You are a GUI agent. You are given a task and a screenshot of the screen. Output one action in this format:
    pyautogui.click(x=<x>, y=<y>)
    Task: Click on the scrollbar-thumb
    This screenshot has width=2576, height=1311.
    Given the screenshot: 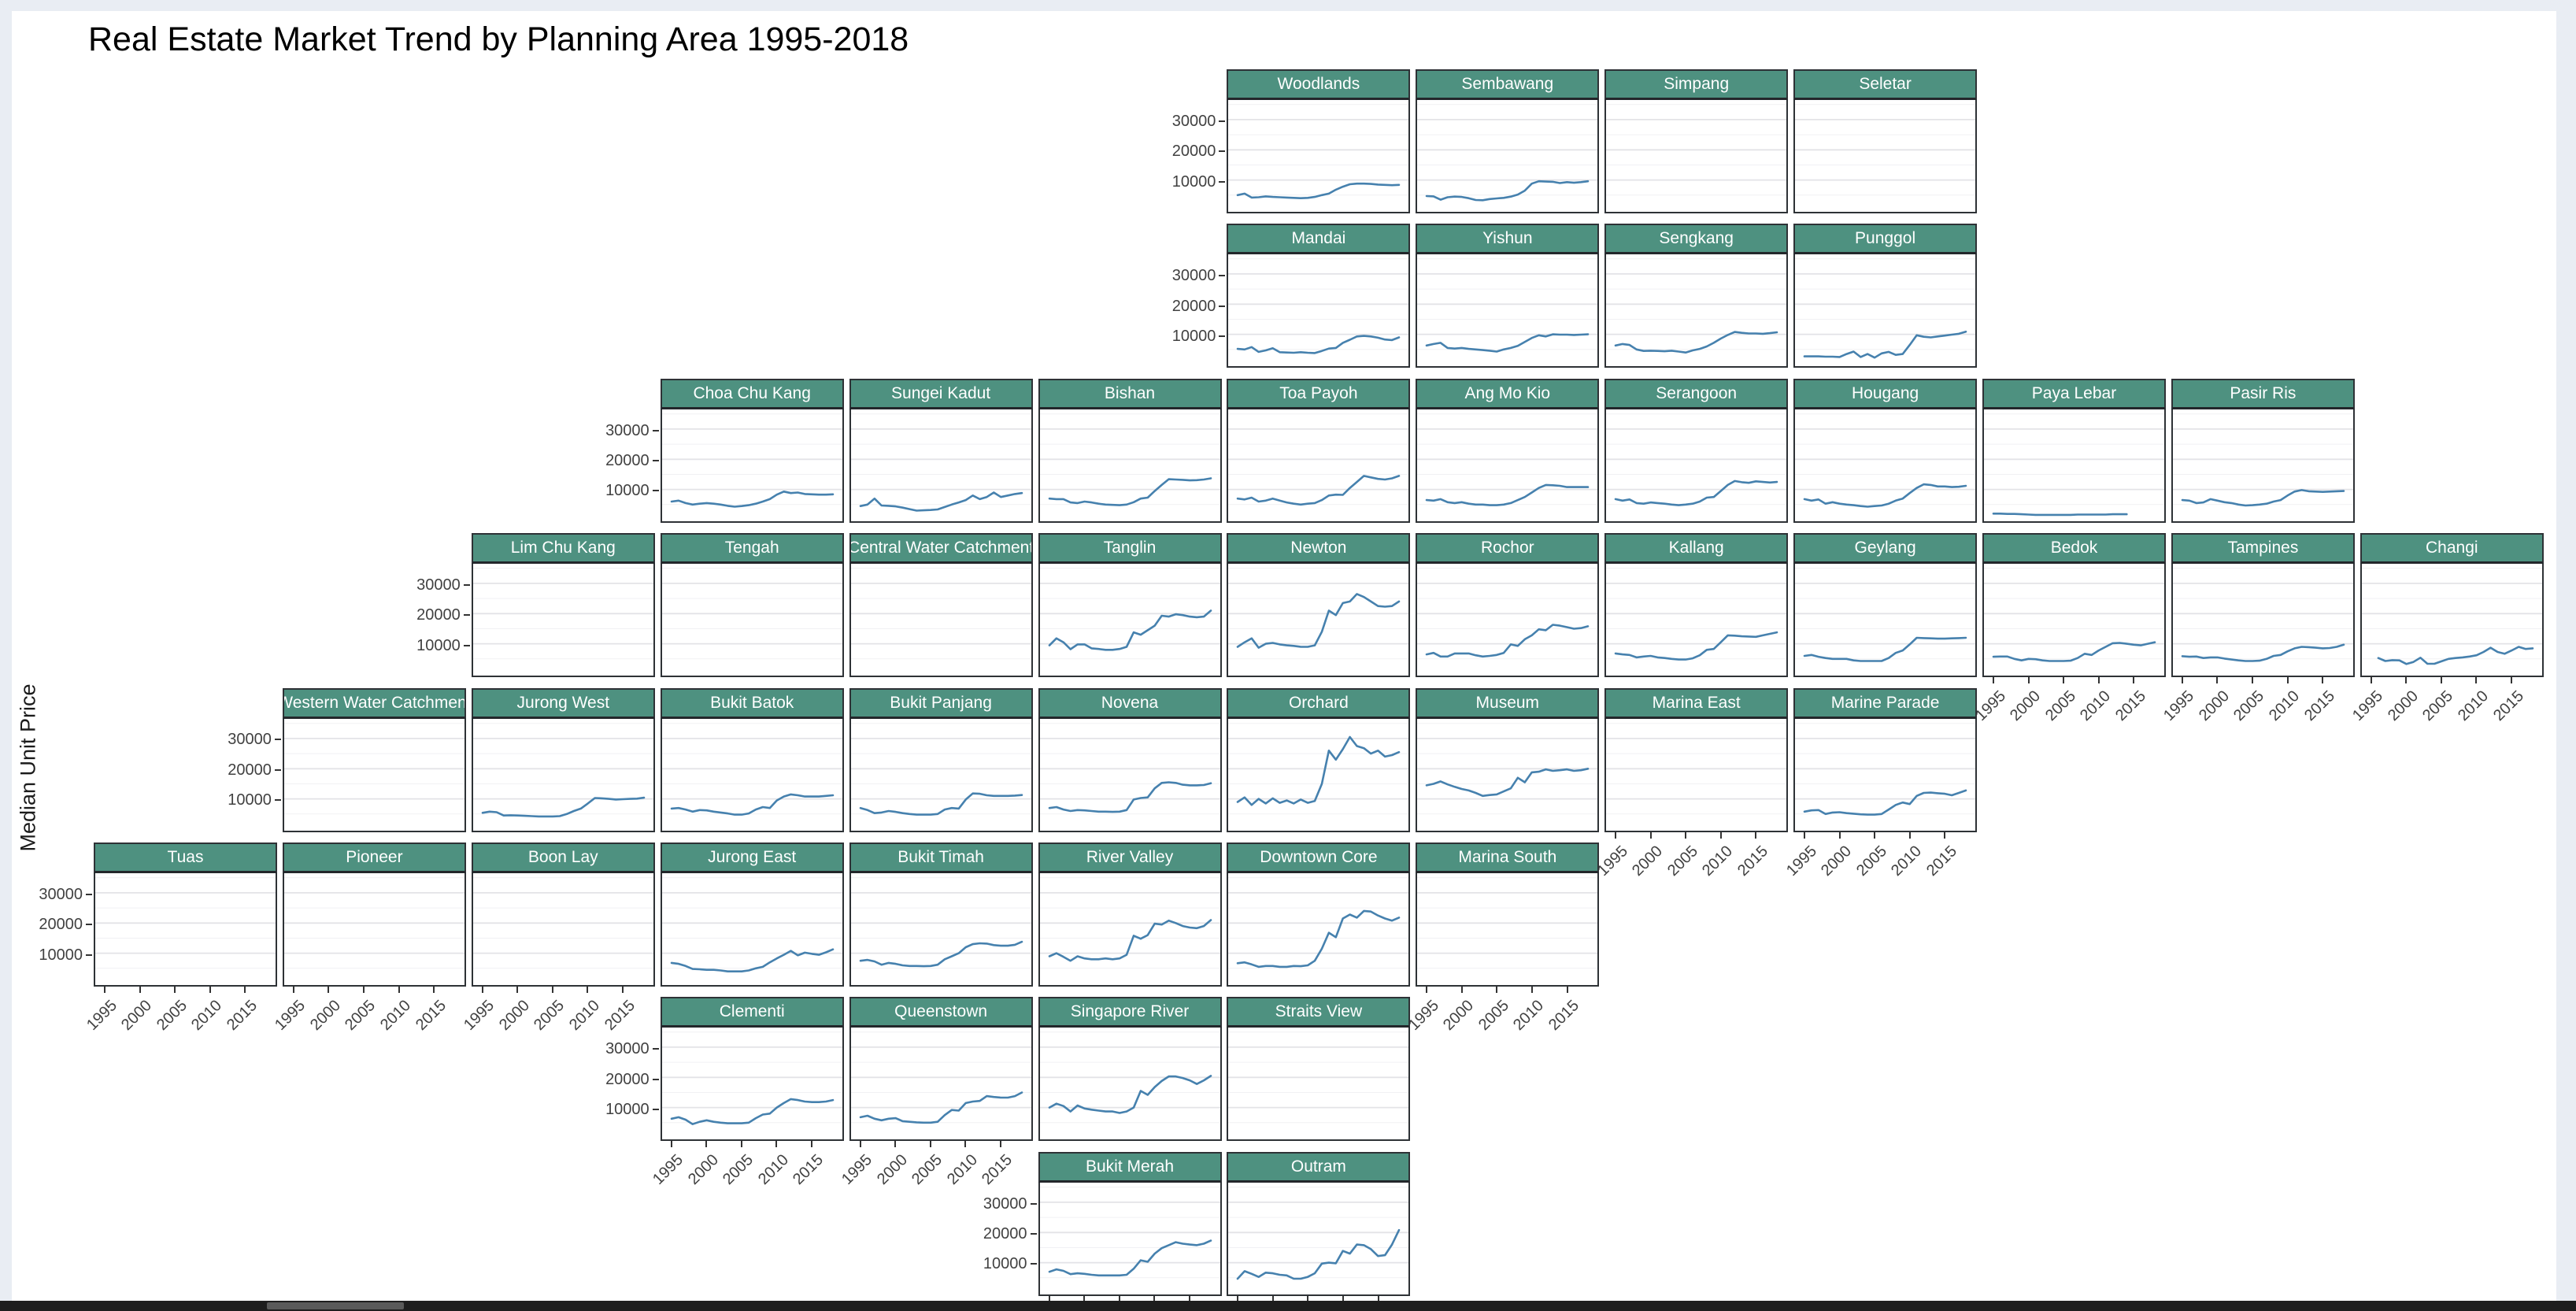 What is the action you would take?
    pyautogui.click(x=335, y=1305)
    